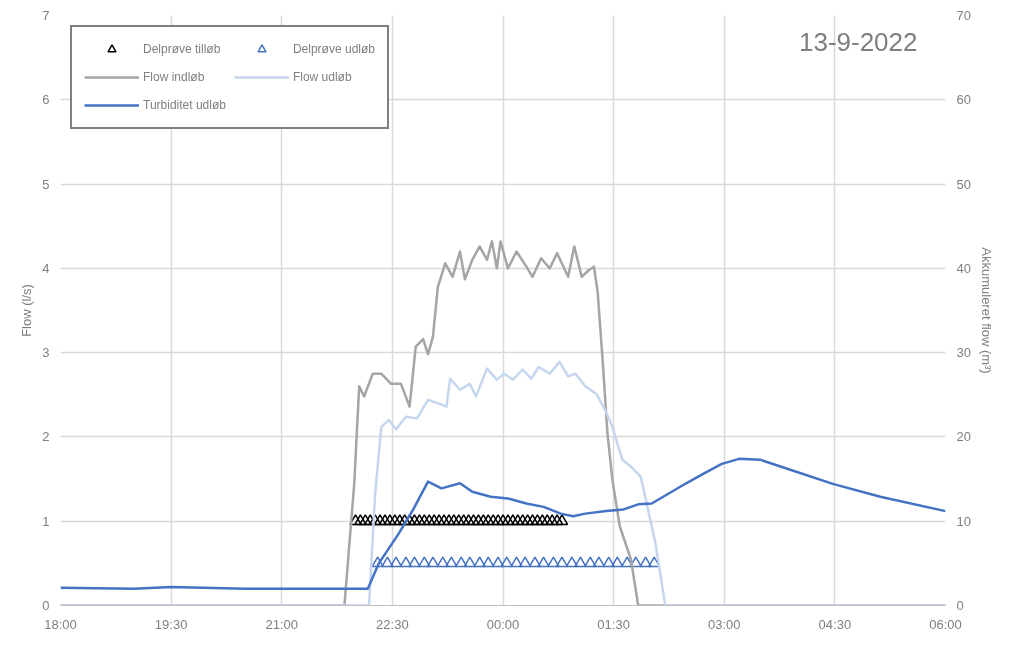  What do you see at coordinates (174, 77) in the screenshot?
I see `legend-label: Flow indløb` at bounding box center [174, 77].